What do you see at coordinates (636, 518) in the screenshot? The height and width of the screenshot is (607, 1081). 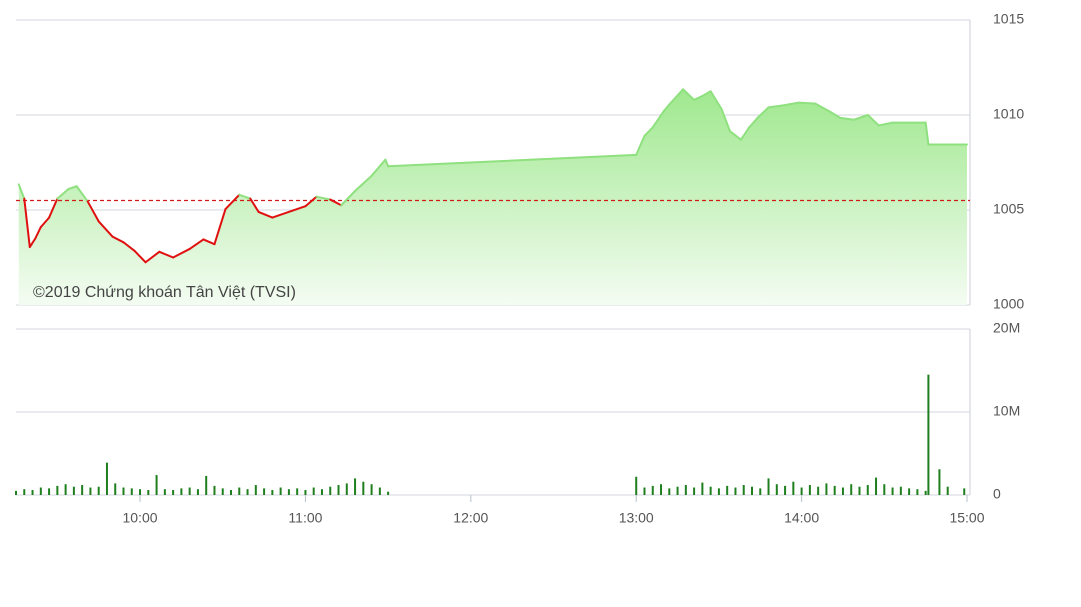 I see `x-tick-label: 13:00` at bounding box center [636, 518].